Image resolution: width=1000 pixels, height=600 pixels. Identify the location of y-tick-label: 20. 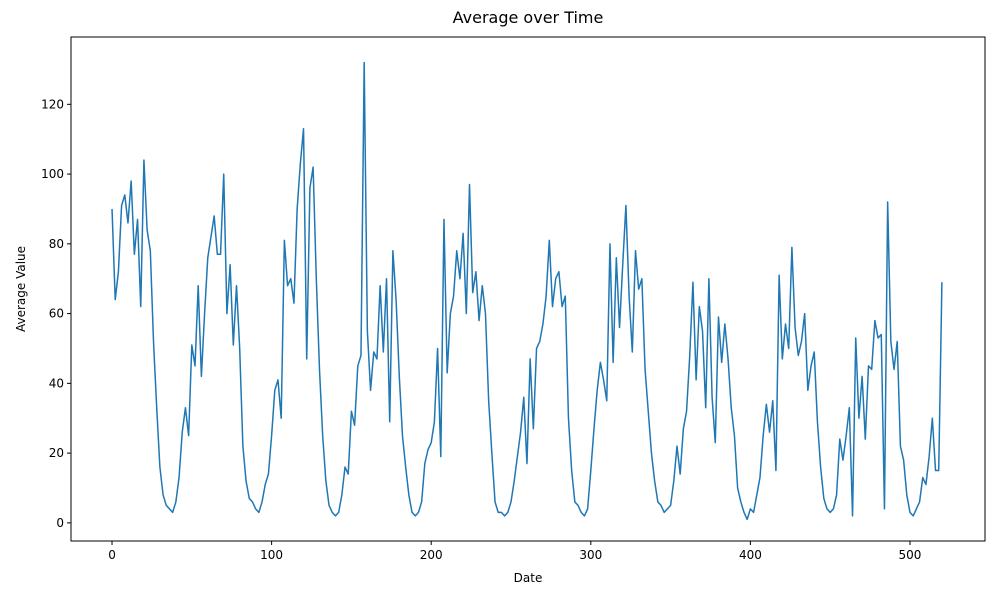
(56, 453).